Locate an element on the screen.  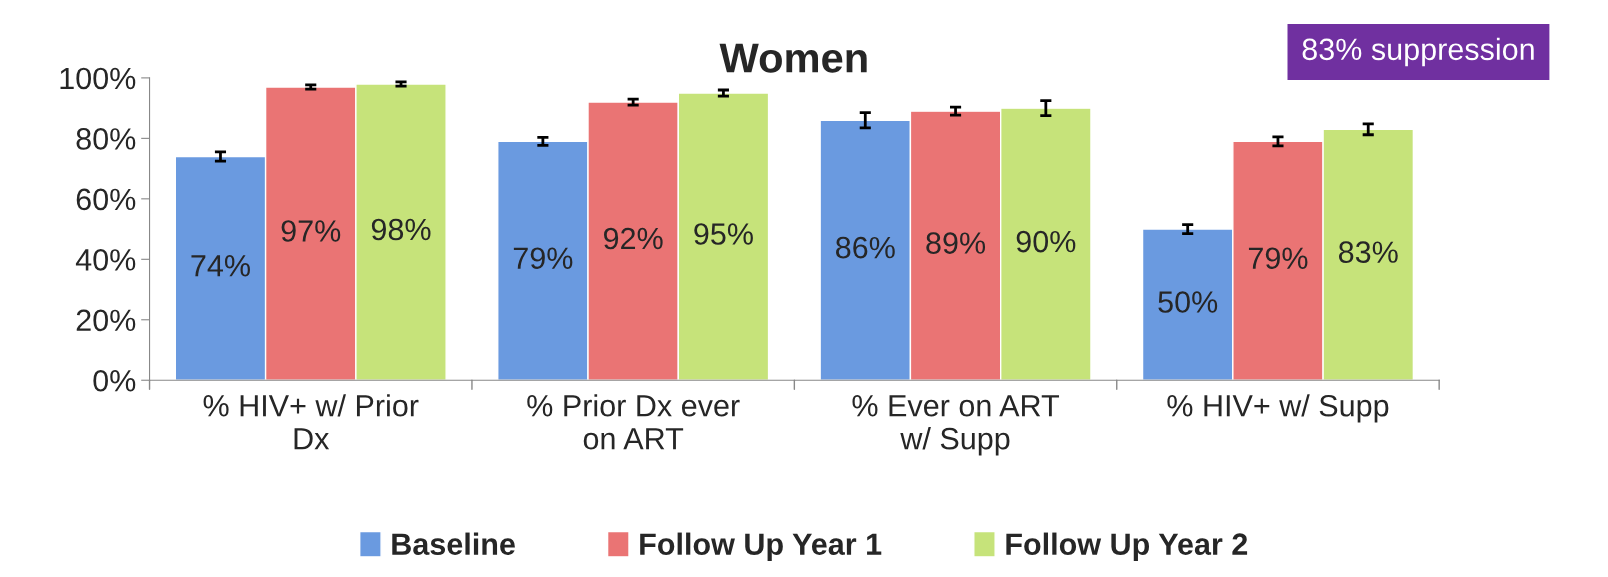
data-label: 86% is located at coordinates (865, 247).